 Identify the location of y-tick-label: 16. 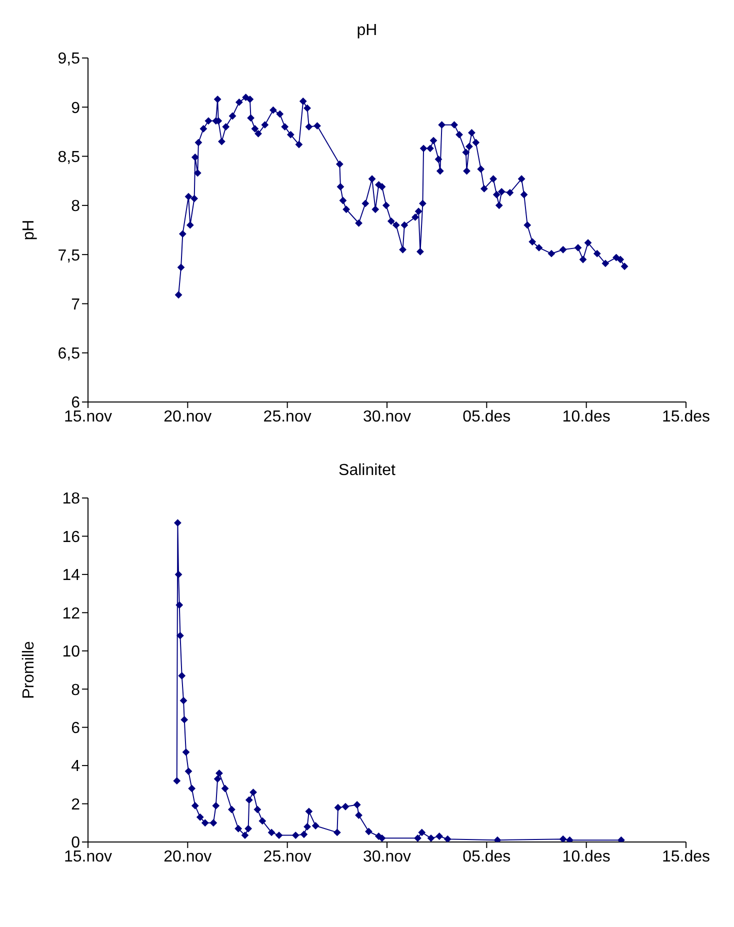
(71, 537).